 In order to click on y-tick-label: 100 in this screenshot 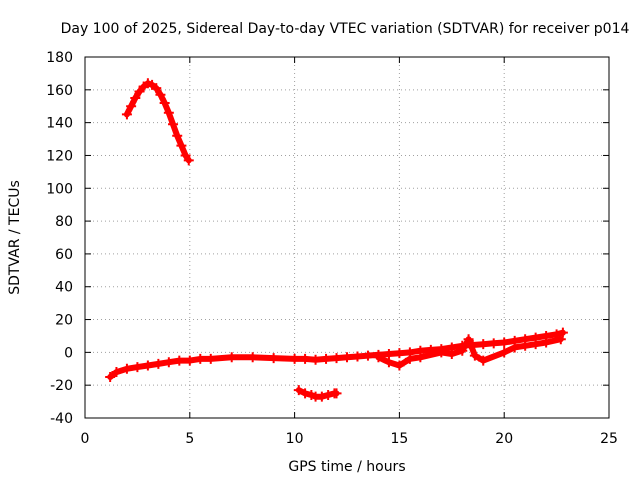, I will do `click(59, 189)`.